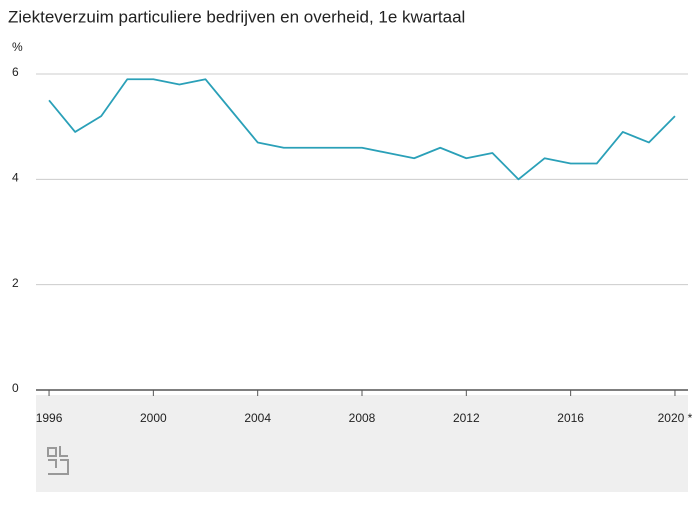 The height and width of the screenshot is (520, 700). Describe the element at coordinates (15, 283) in the screenshot. I see `y-tick-label: 2` at that location.